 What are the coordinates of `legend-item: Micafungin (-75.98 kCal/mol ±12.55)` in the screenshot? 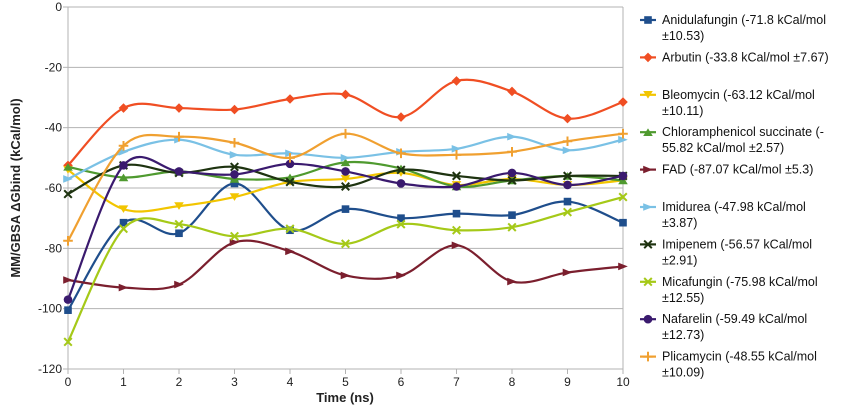 It's located at (729, 290).